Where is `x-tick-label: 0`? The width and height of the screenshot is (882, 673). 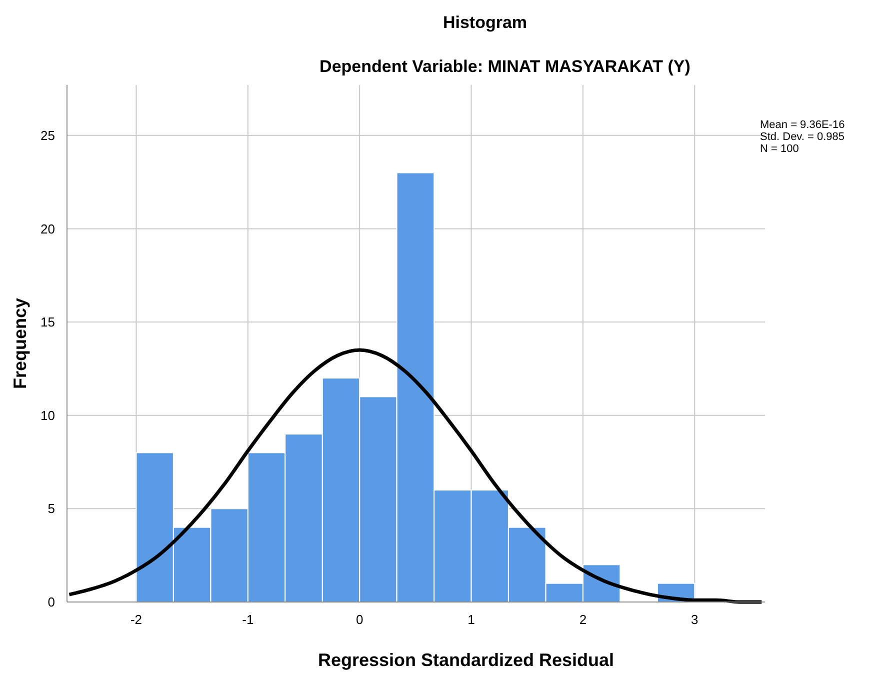
x-tick-label: 0 is located at coordinates (360, 619).